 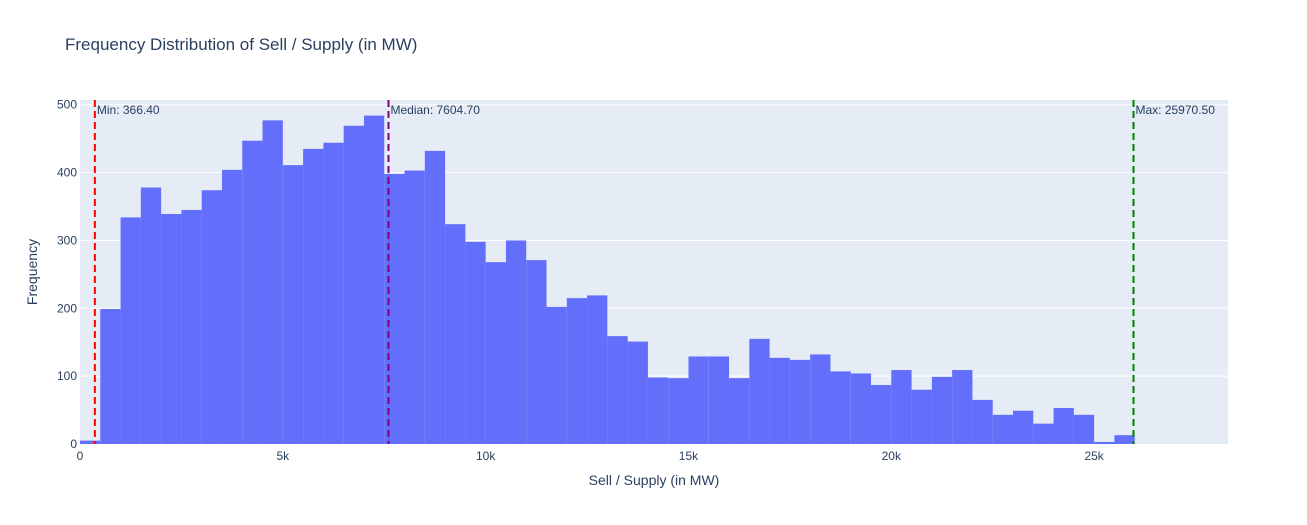 What do you see at coordinates (435, 110) in the screenshot?
I see `median-annotation: Median: 7604.70` at bounding box center [435, 110].